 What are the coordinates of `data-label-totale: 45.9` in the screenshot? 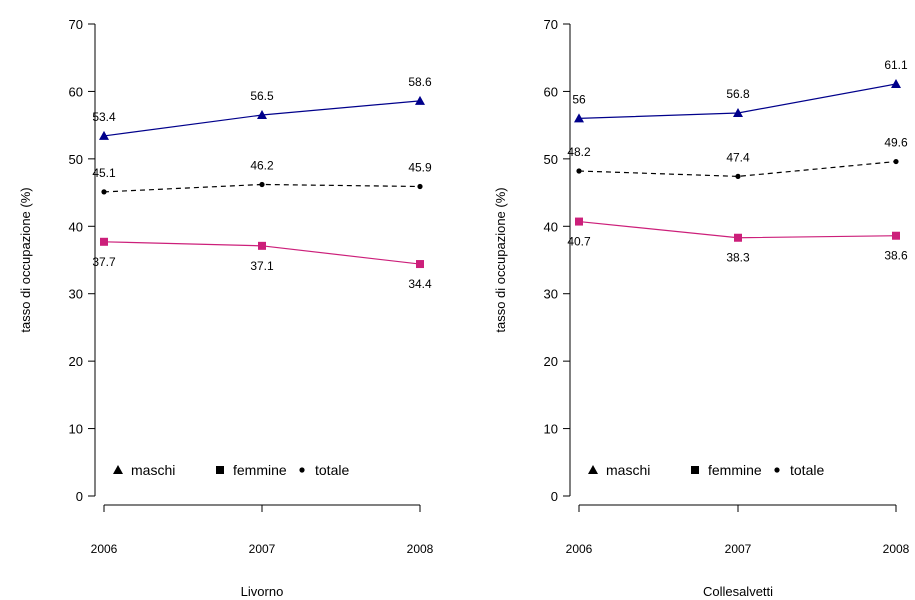 It's located at (420, 168).